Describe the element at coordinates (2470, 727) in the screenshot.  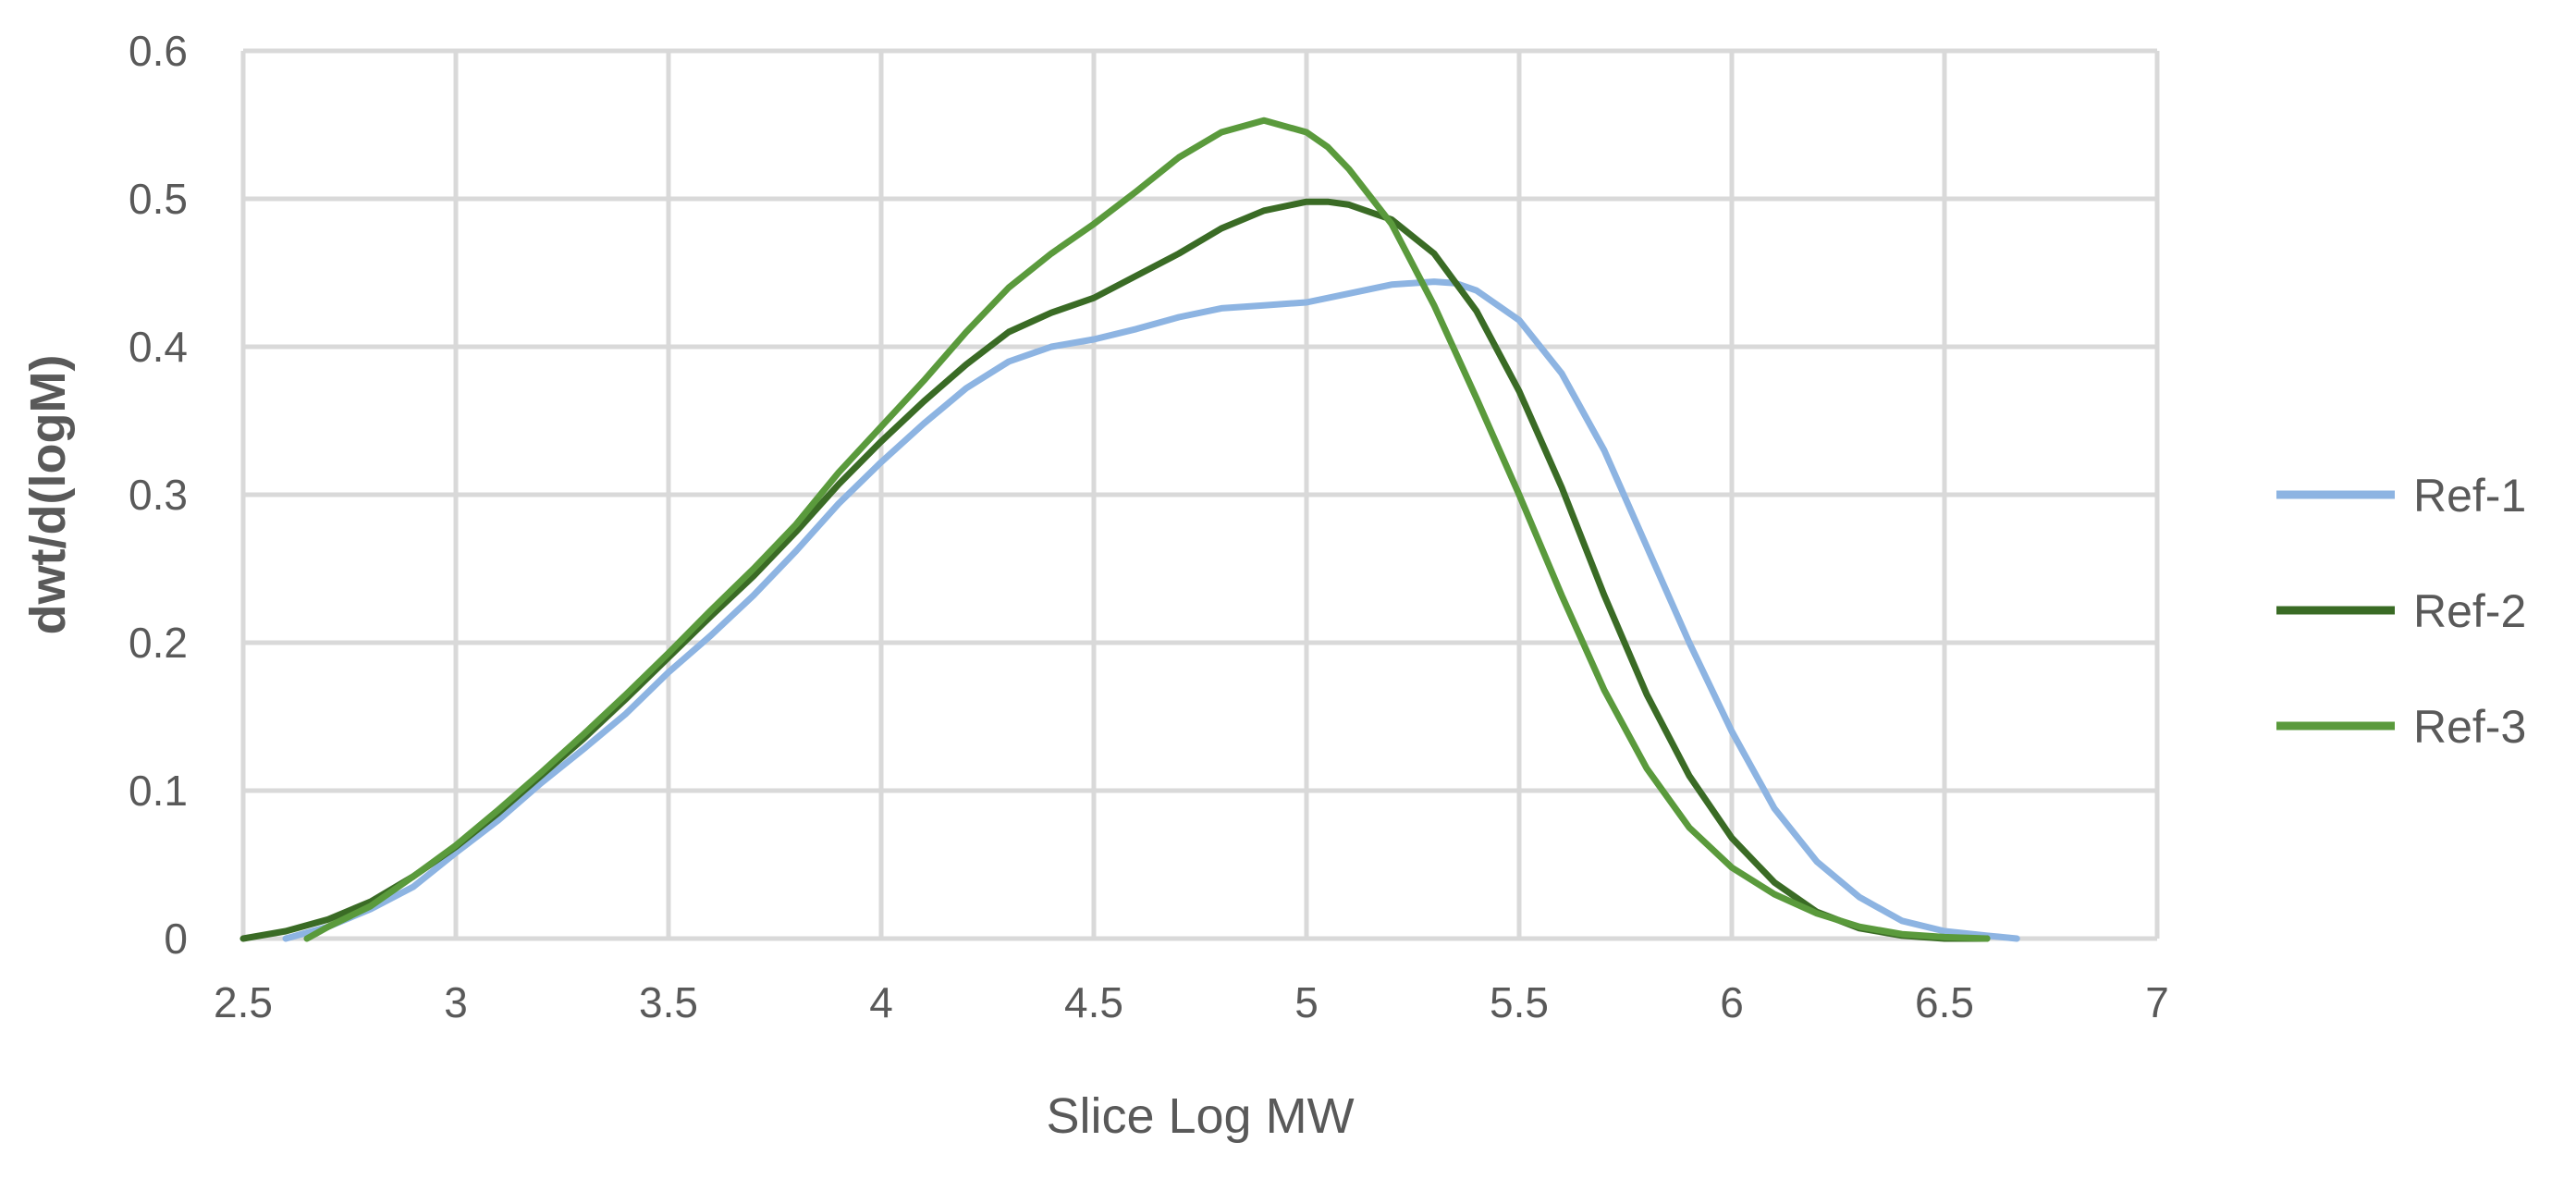
I see `legend-label-ref-3: Ref-3` at that location.